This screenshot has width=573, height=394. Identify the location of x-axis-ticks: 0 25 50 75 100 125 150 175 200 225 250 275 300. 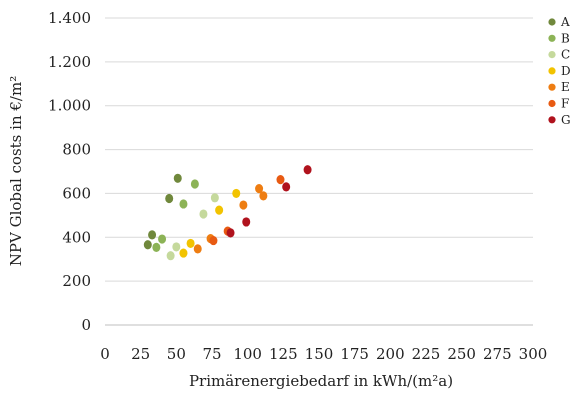
(323, 354).